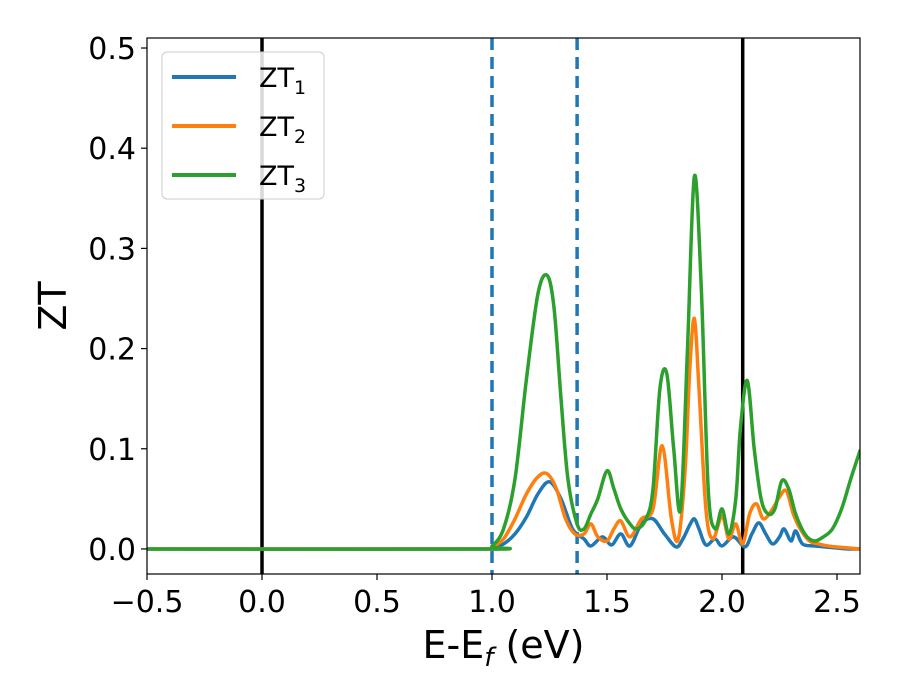 This screenshot has width=900, height=700. What do you see at coordinates (147, 602) in the screenshot?
I see `x-tick-label: −0.5` at bounding box center [147, 602].